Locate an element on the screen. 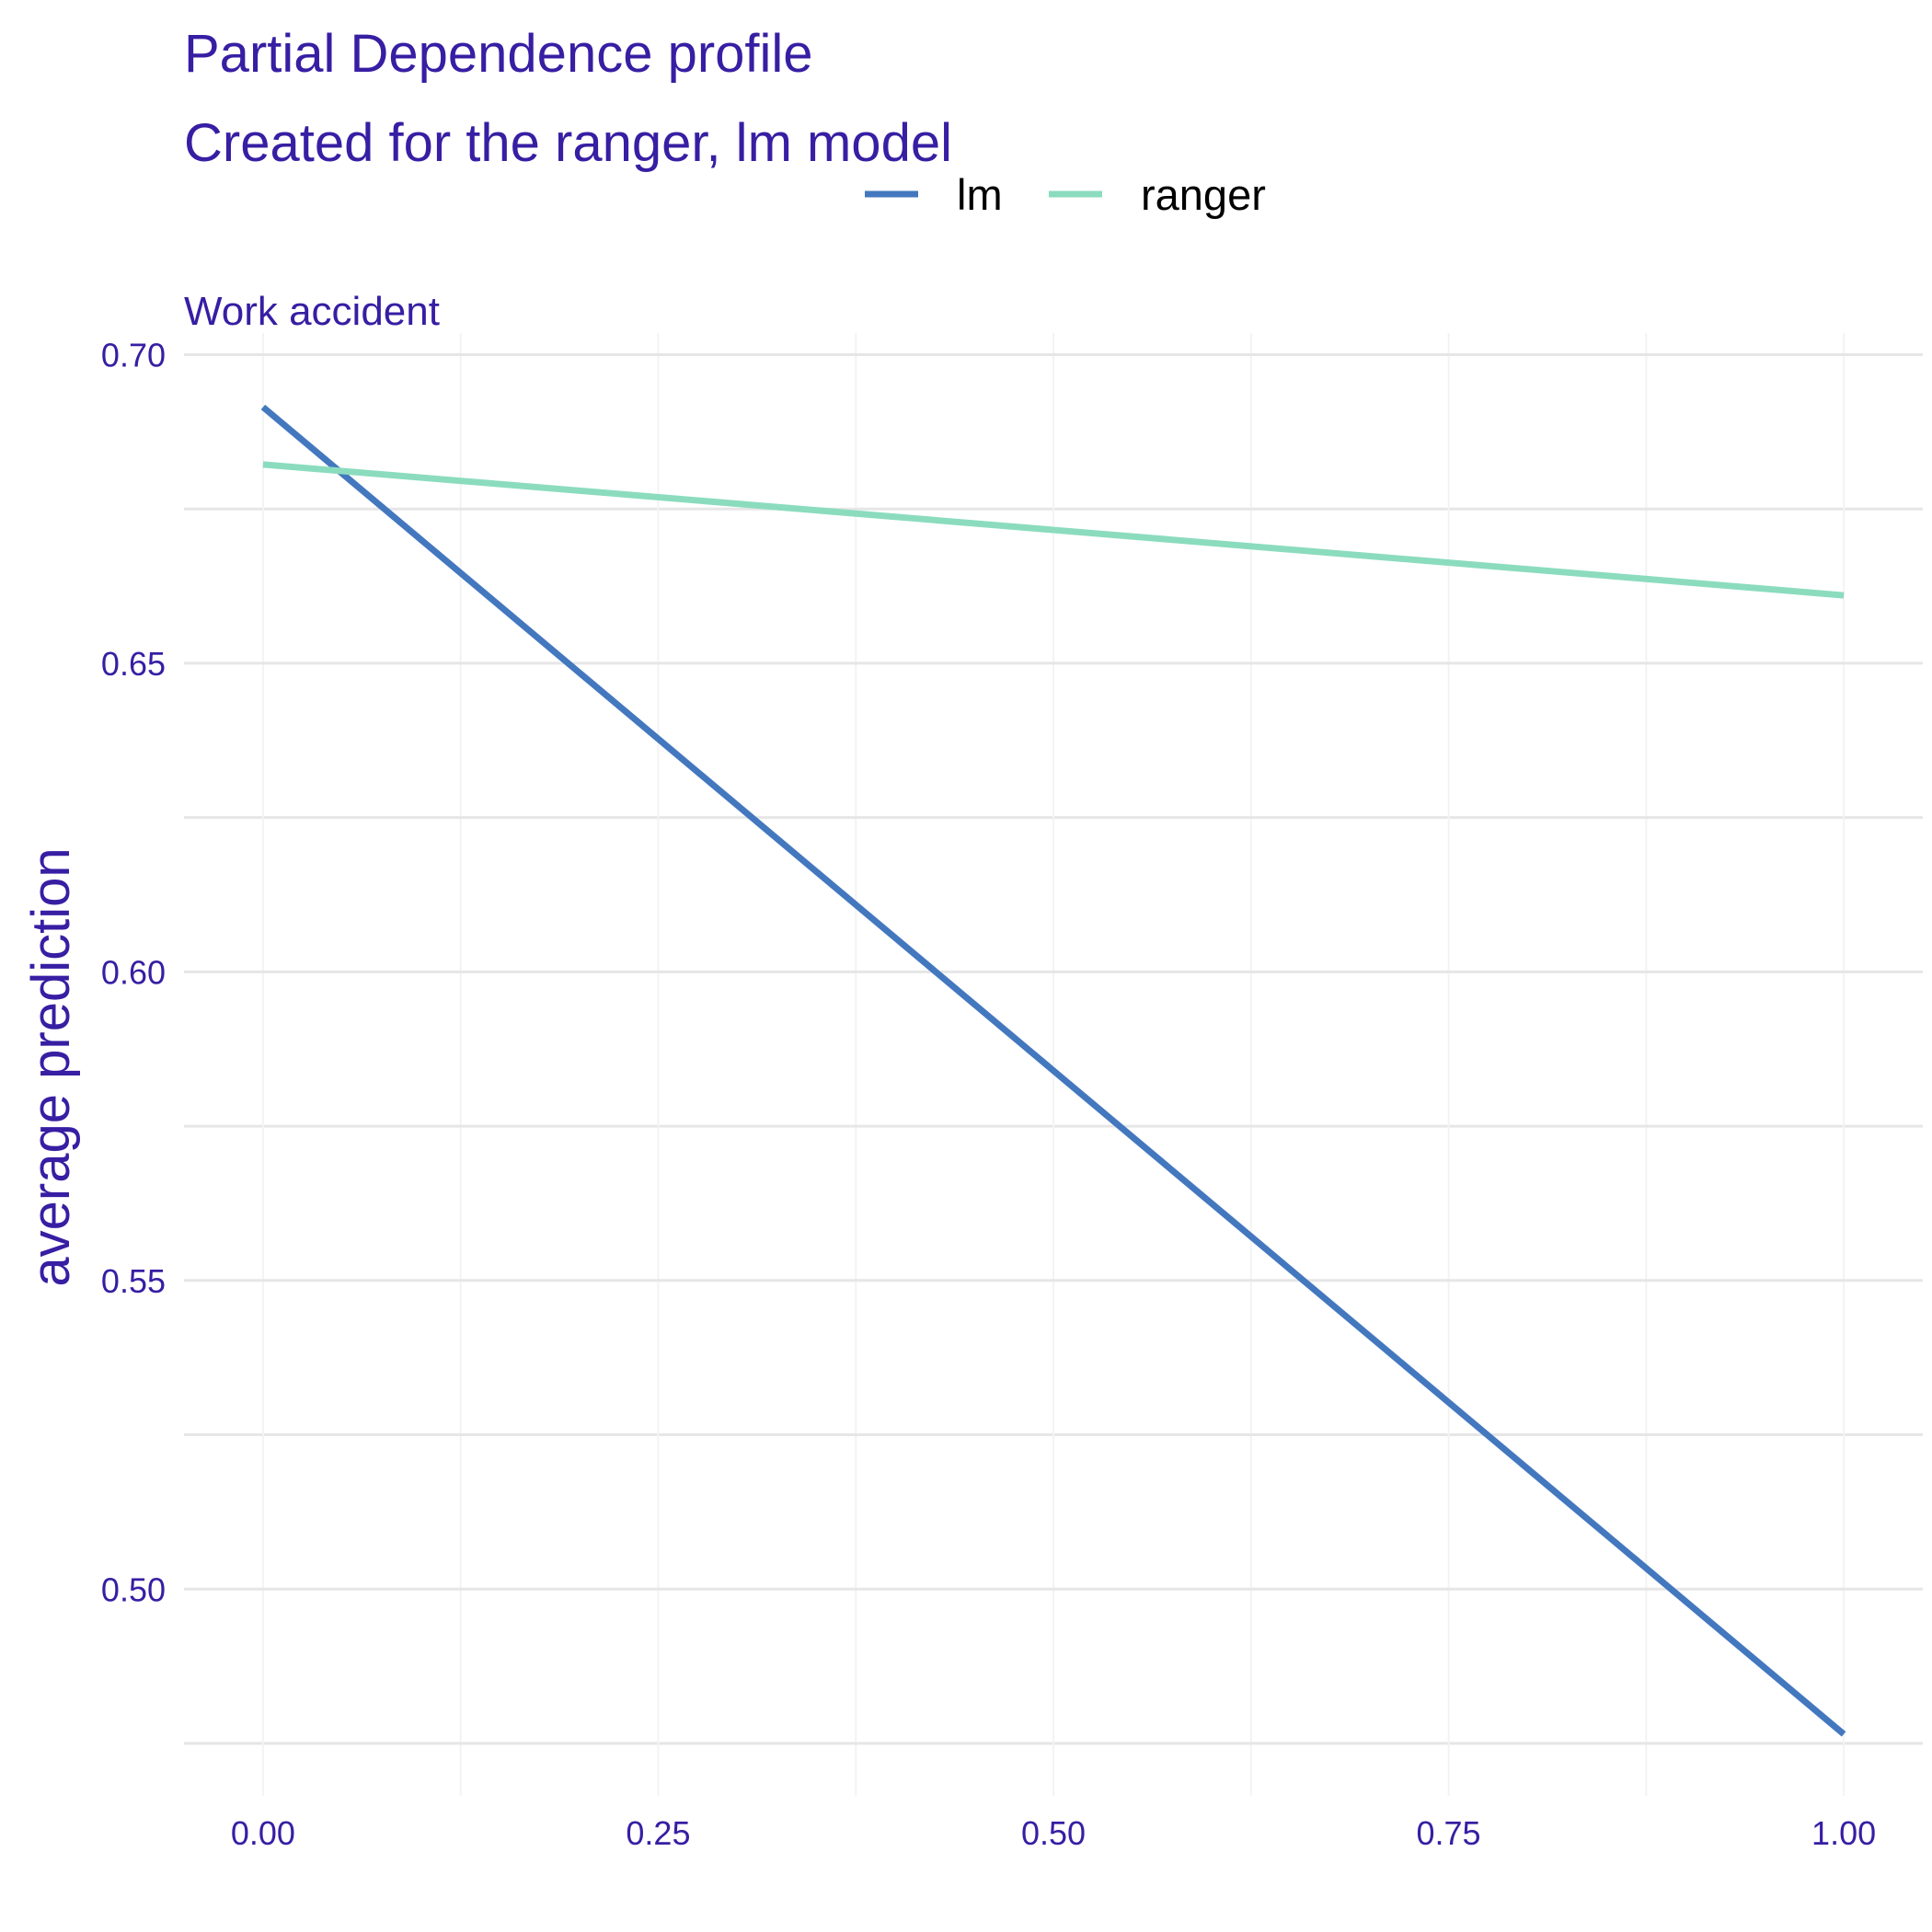  x-tick-label: 0.00 is located at coordinates (263, 1833).